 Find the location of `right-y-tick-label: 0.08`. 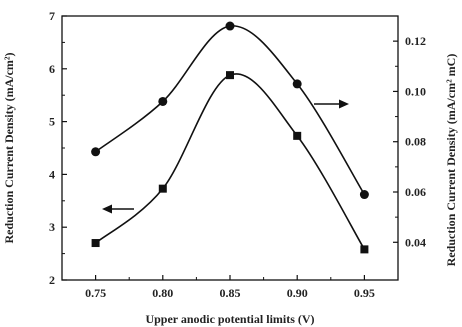

right-y-tick-label: 0.08 is located at coordinates (415, 142).